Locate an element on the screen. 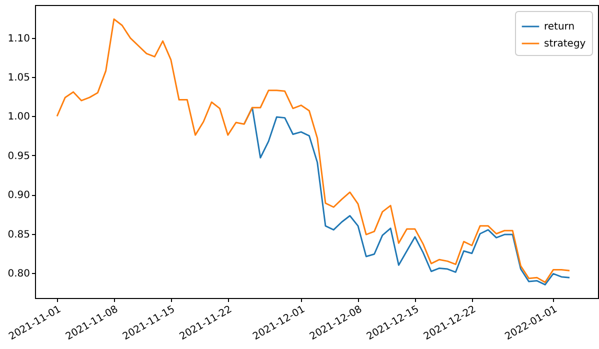  y-tick-label: 1.00 is located at coordinates (19, 117).